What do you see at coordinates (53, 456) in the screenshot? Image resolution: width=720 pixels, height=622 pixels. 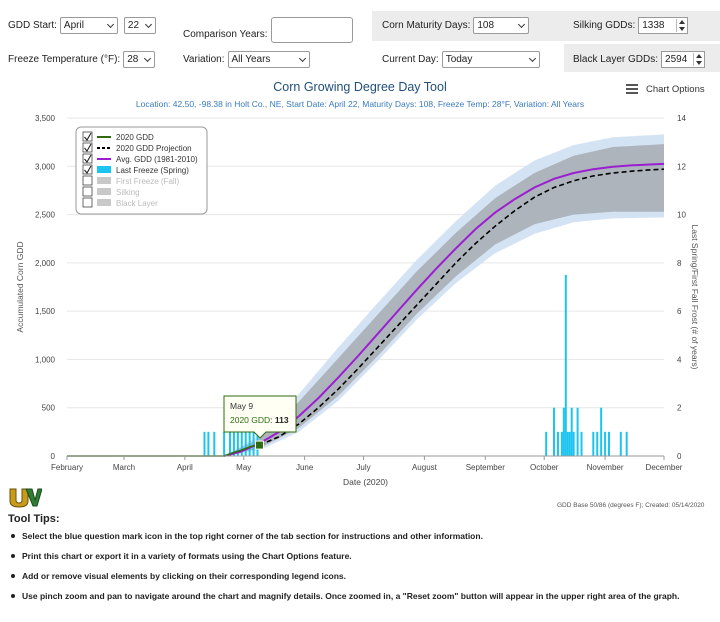 I see `y-tick-label: 0` at bounding box center [53, 456].